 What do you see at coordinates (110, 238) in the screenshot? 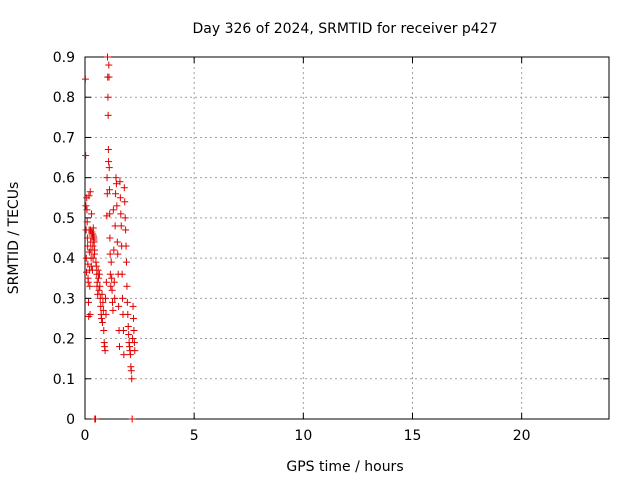
I see `data-points` at bounding box center [110, 238].